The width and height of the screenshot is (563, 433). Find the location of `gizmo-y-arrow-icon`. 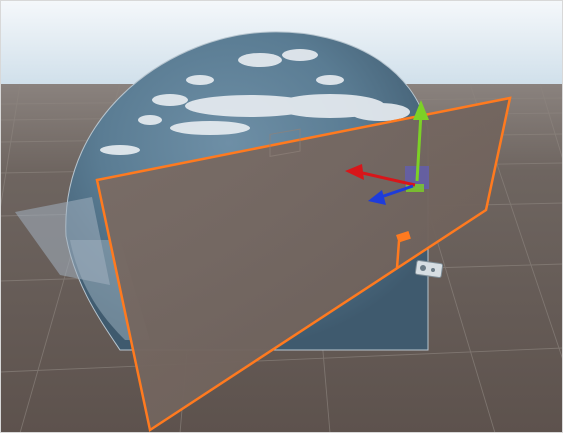

gizmo-y-arrow-icon is located at coordinates (421, 110).